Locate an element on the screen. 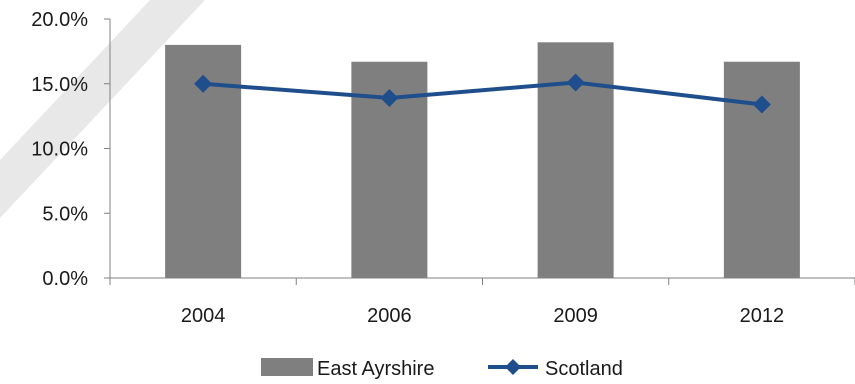 Image resolution: width=855 pixels, height=384 pixels. legend-marker-scotland-diamond-icon is located at coordinates (513, 367).